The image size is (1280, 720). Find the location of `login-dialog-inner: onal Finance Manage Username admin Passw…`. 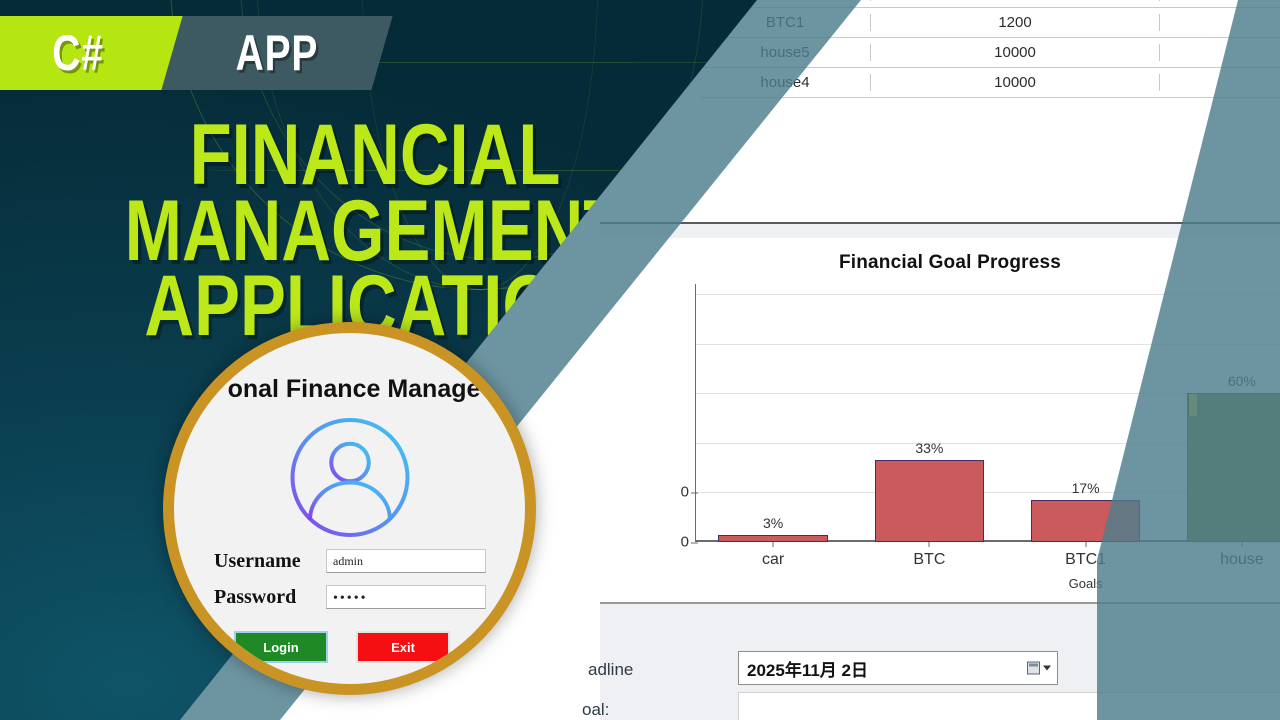

login-dialog-inner: onal Finance Manage Username admin Passw… is located at coordinates (349, 508).